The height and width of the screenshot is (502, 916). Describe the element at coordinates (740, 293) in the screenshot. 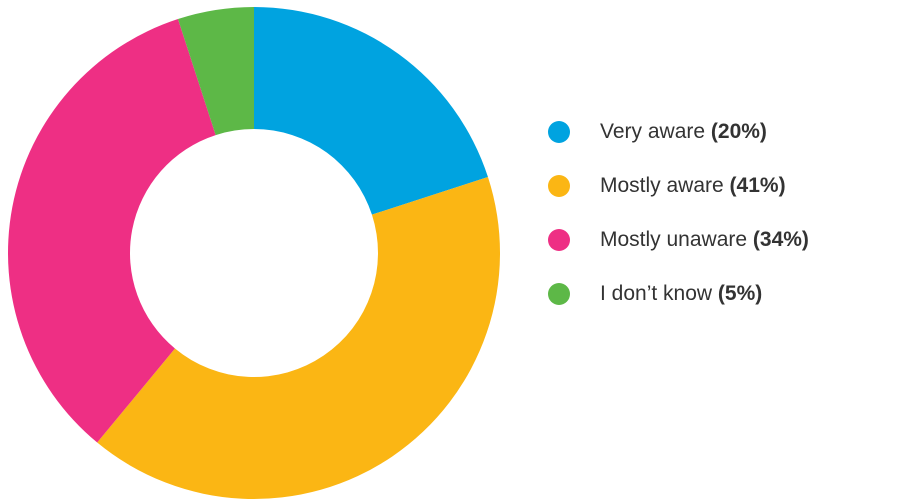

I see `legend-value: (5%)` at that location.